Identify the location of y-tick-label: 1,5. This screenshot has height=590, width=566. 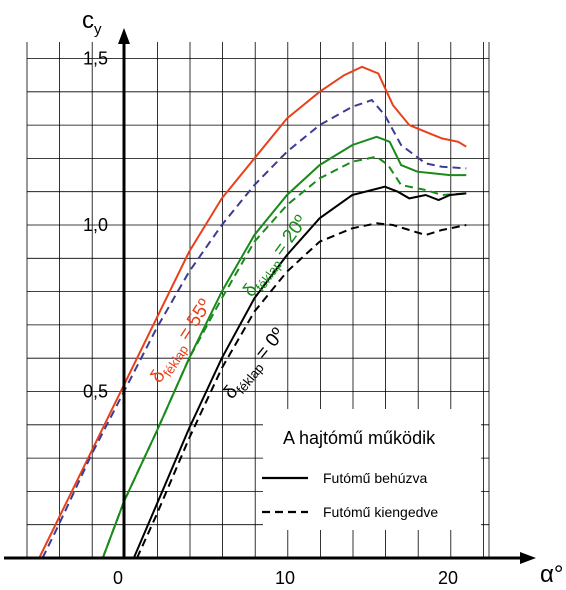
(95, 59).